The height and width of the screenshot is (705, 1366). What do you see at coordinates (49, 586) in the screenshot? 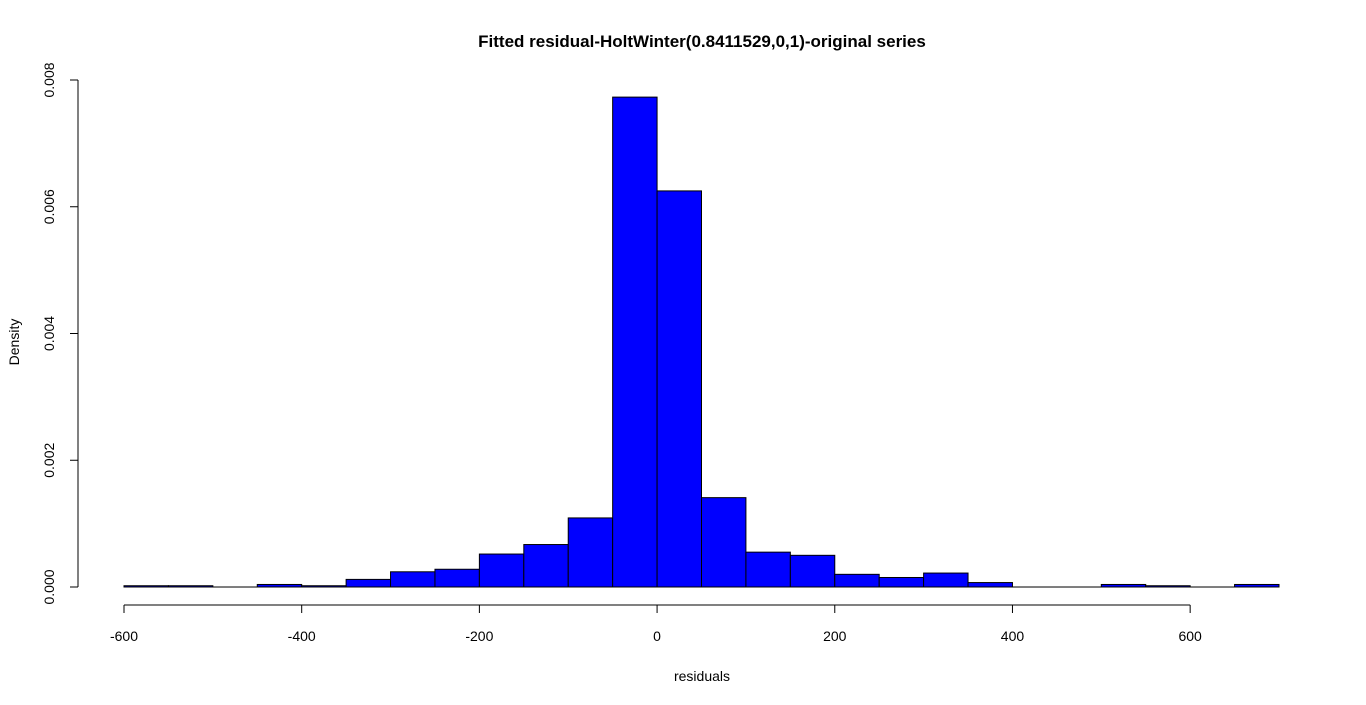
I see `y-tick-label: 0.000` at bounding box center [49, 586].